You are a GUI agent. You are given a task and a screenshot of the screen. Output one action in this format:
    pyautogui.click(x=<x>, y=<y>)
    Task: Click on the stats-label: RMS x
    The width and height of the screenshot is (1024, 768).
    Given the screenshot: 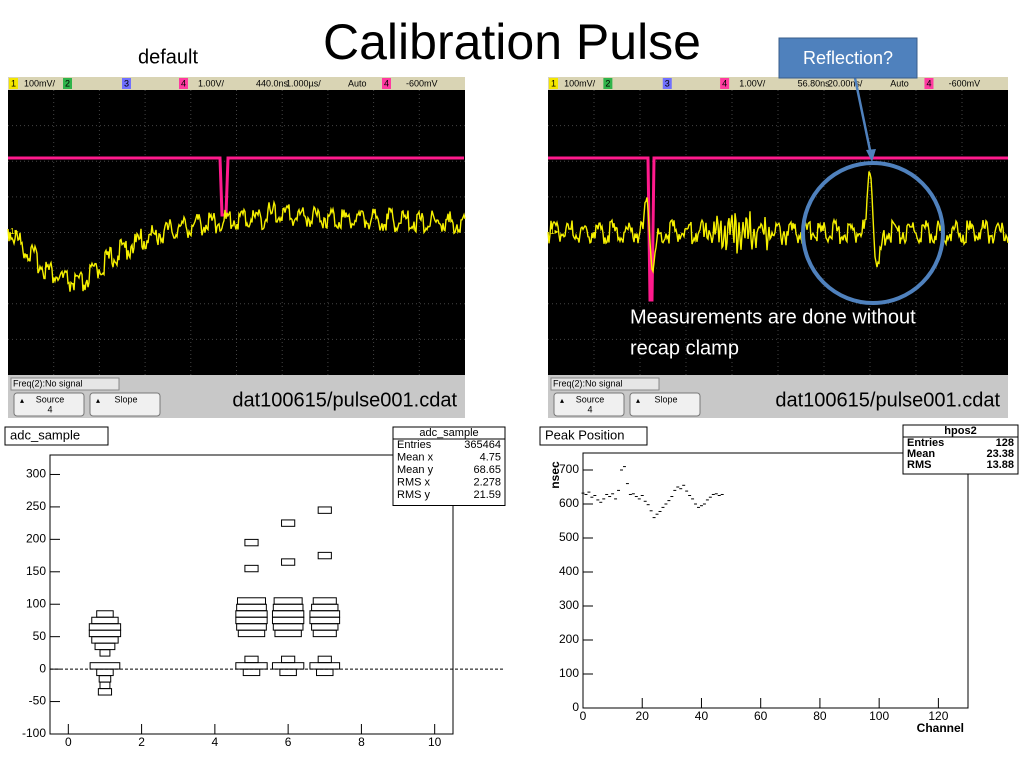 What is the action you would take?
    pyautogui.click(x=414, y=482)
    